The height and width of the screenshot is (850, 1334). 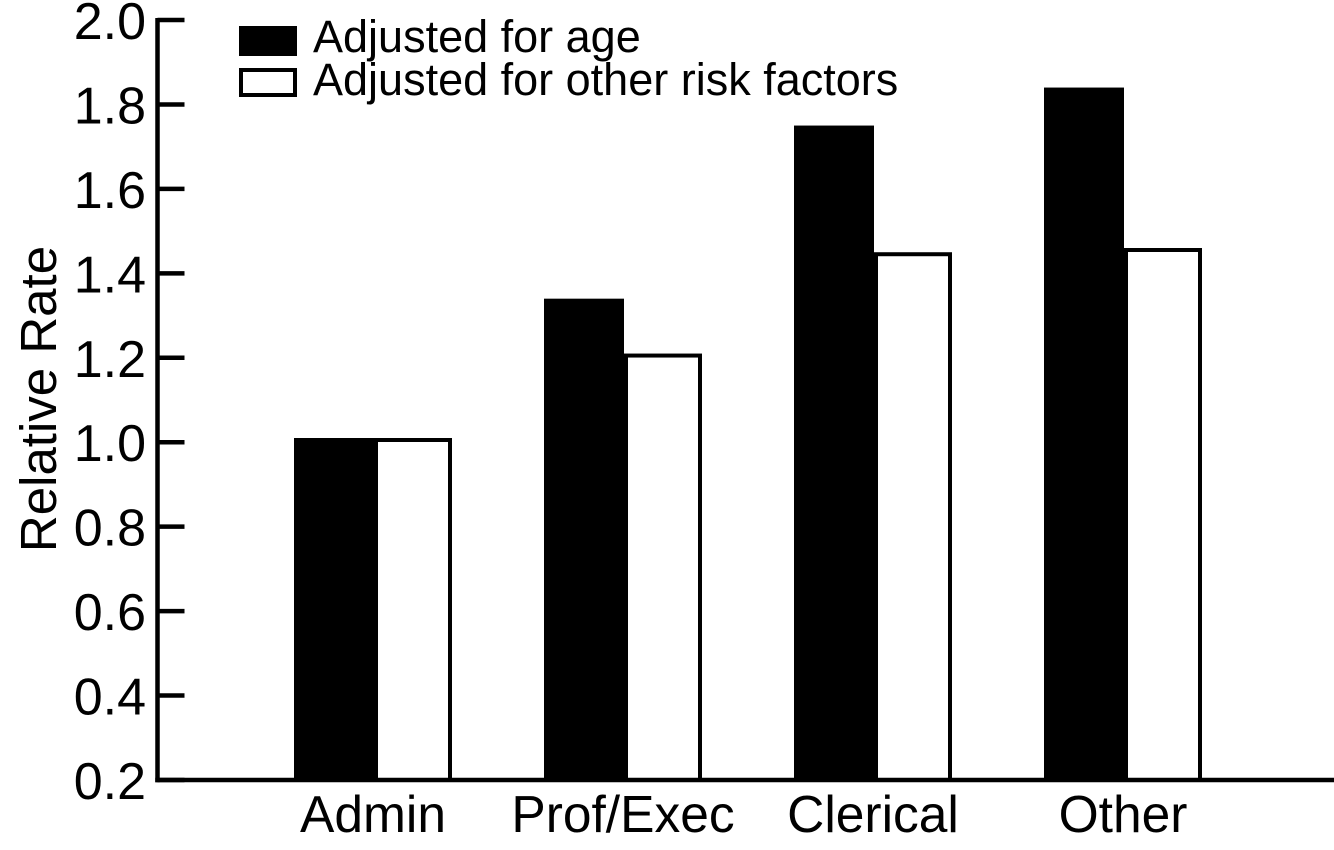 I want to click on x-category-label-other: Other, so click(x=1123, y=814).